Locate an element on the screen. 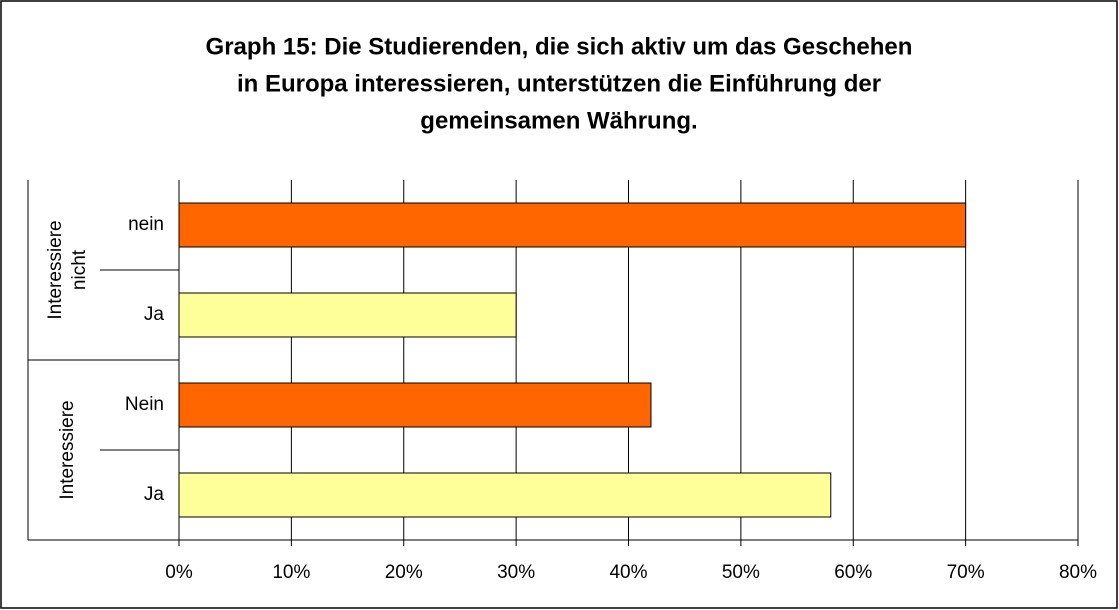 The width and height of the screenshot is (1119, 610). y-tick-label: nein is located at coordinates (146, 224).